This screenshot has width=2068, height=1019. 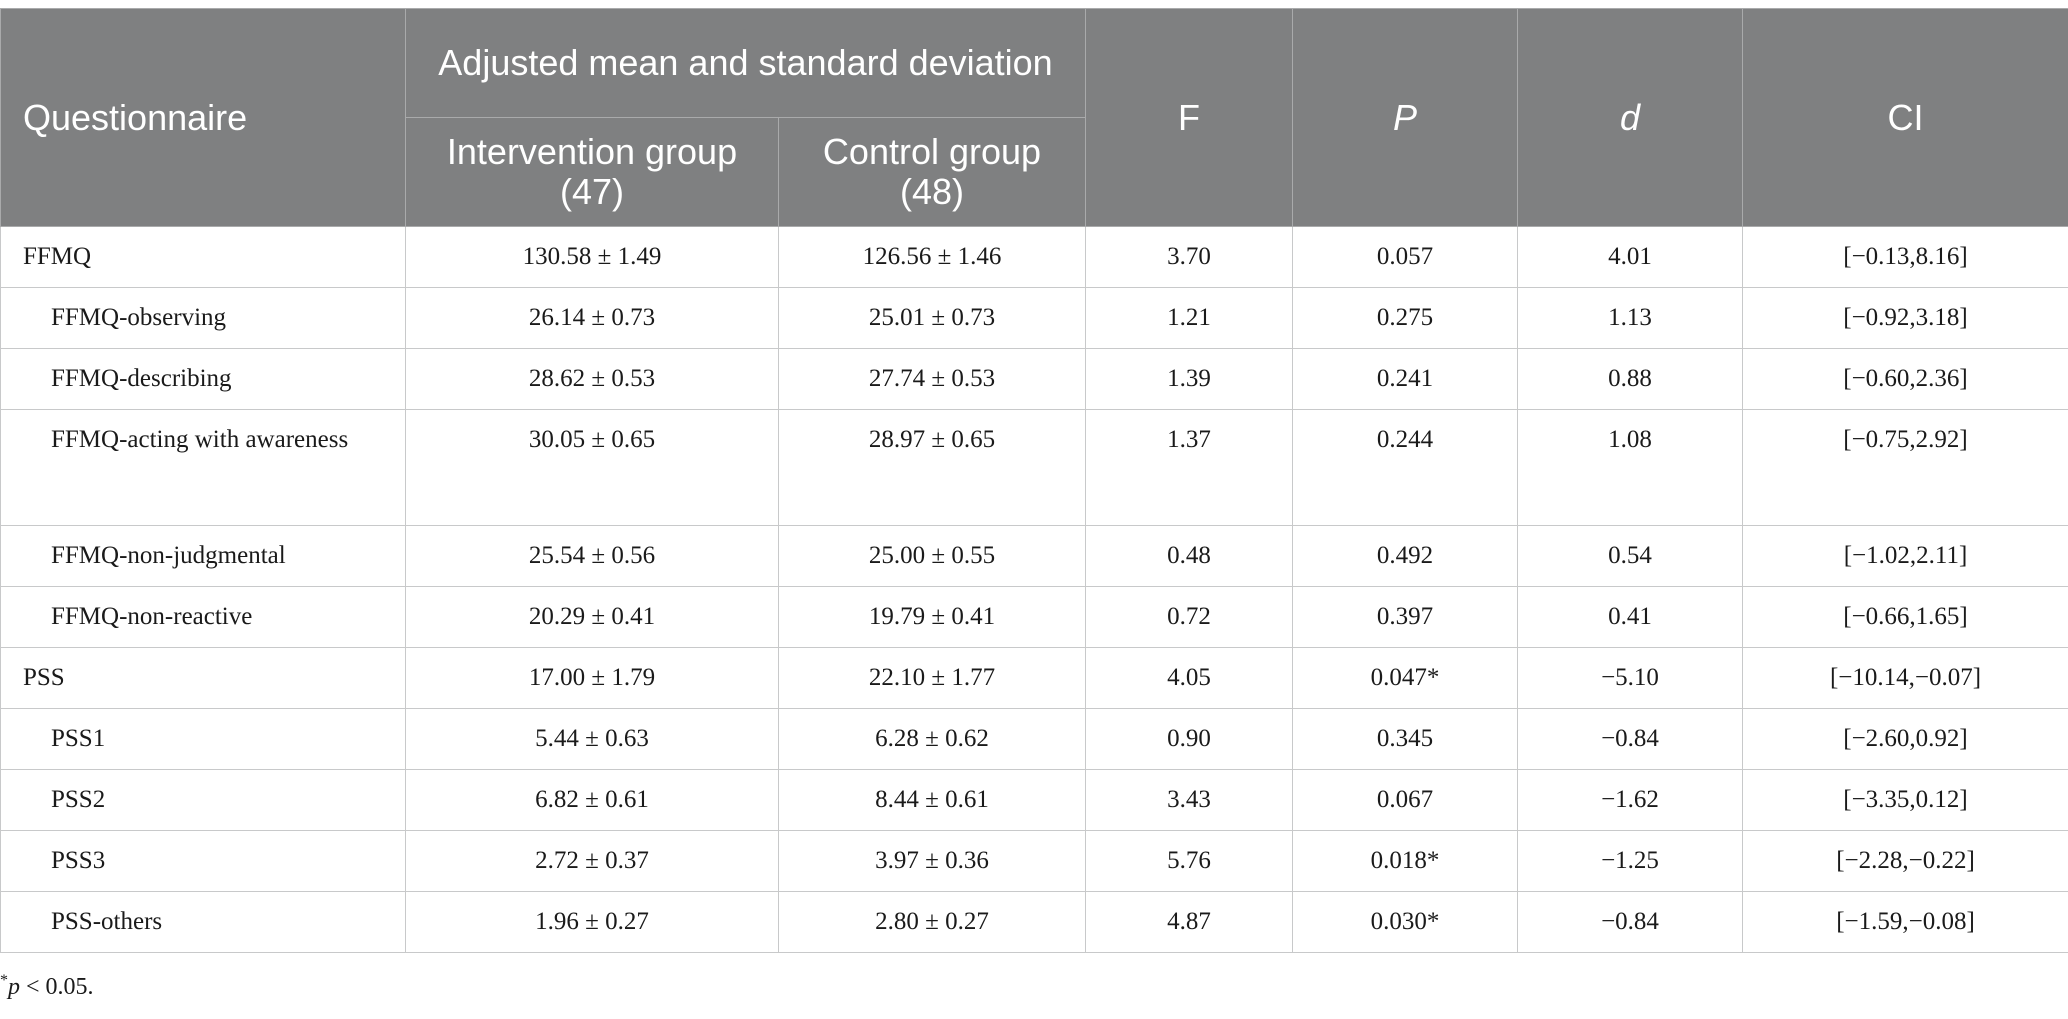 What do you see at coordinates (932, 922) in the screenshot?
I see `cell-control: 2.80 ± 0.27` at bounding box center [932, 922].